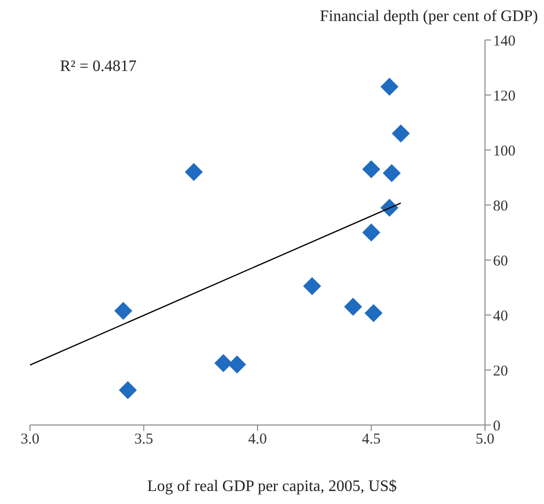 The height and width of the screenshot is (504, 544). What do you see at coordinates (485, 440) in the screenshot?
I see `x-tick-label: 5.0` at bounding box center [485, 440].